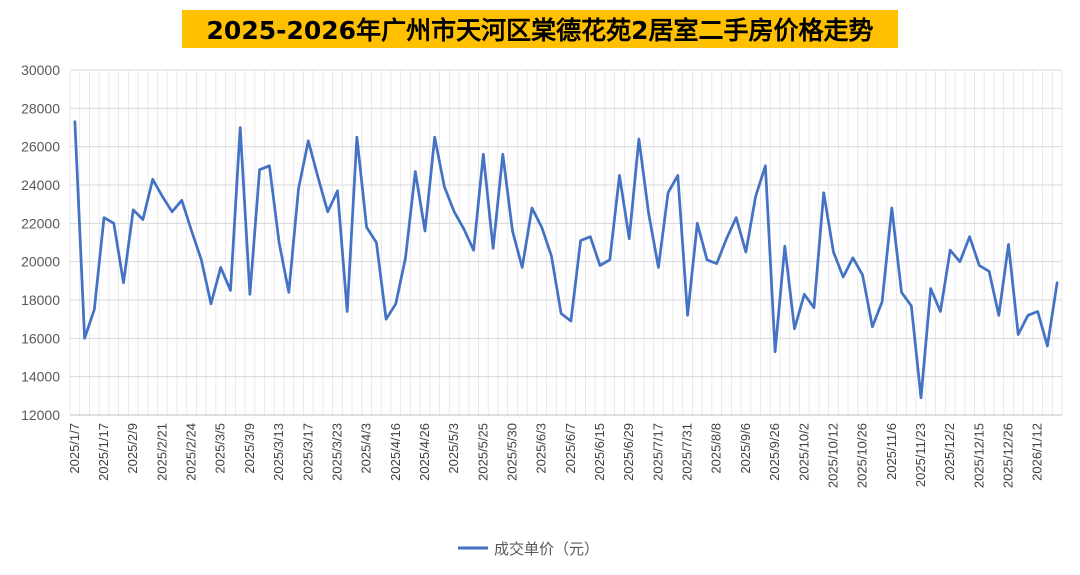 The width and height of the screenshot is (1080, 575). Describe the element at coordinates (40, 70) in the screenshot. I see `y-tick-label: 30000` at that location.